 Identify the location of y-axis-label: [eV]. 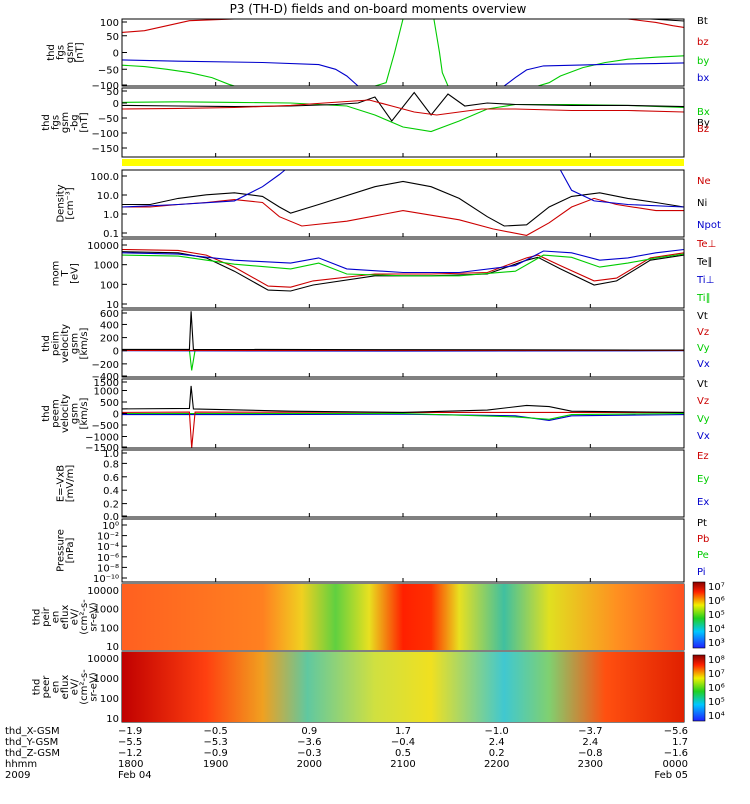
(75, 273).